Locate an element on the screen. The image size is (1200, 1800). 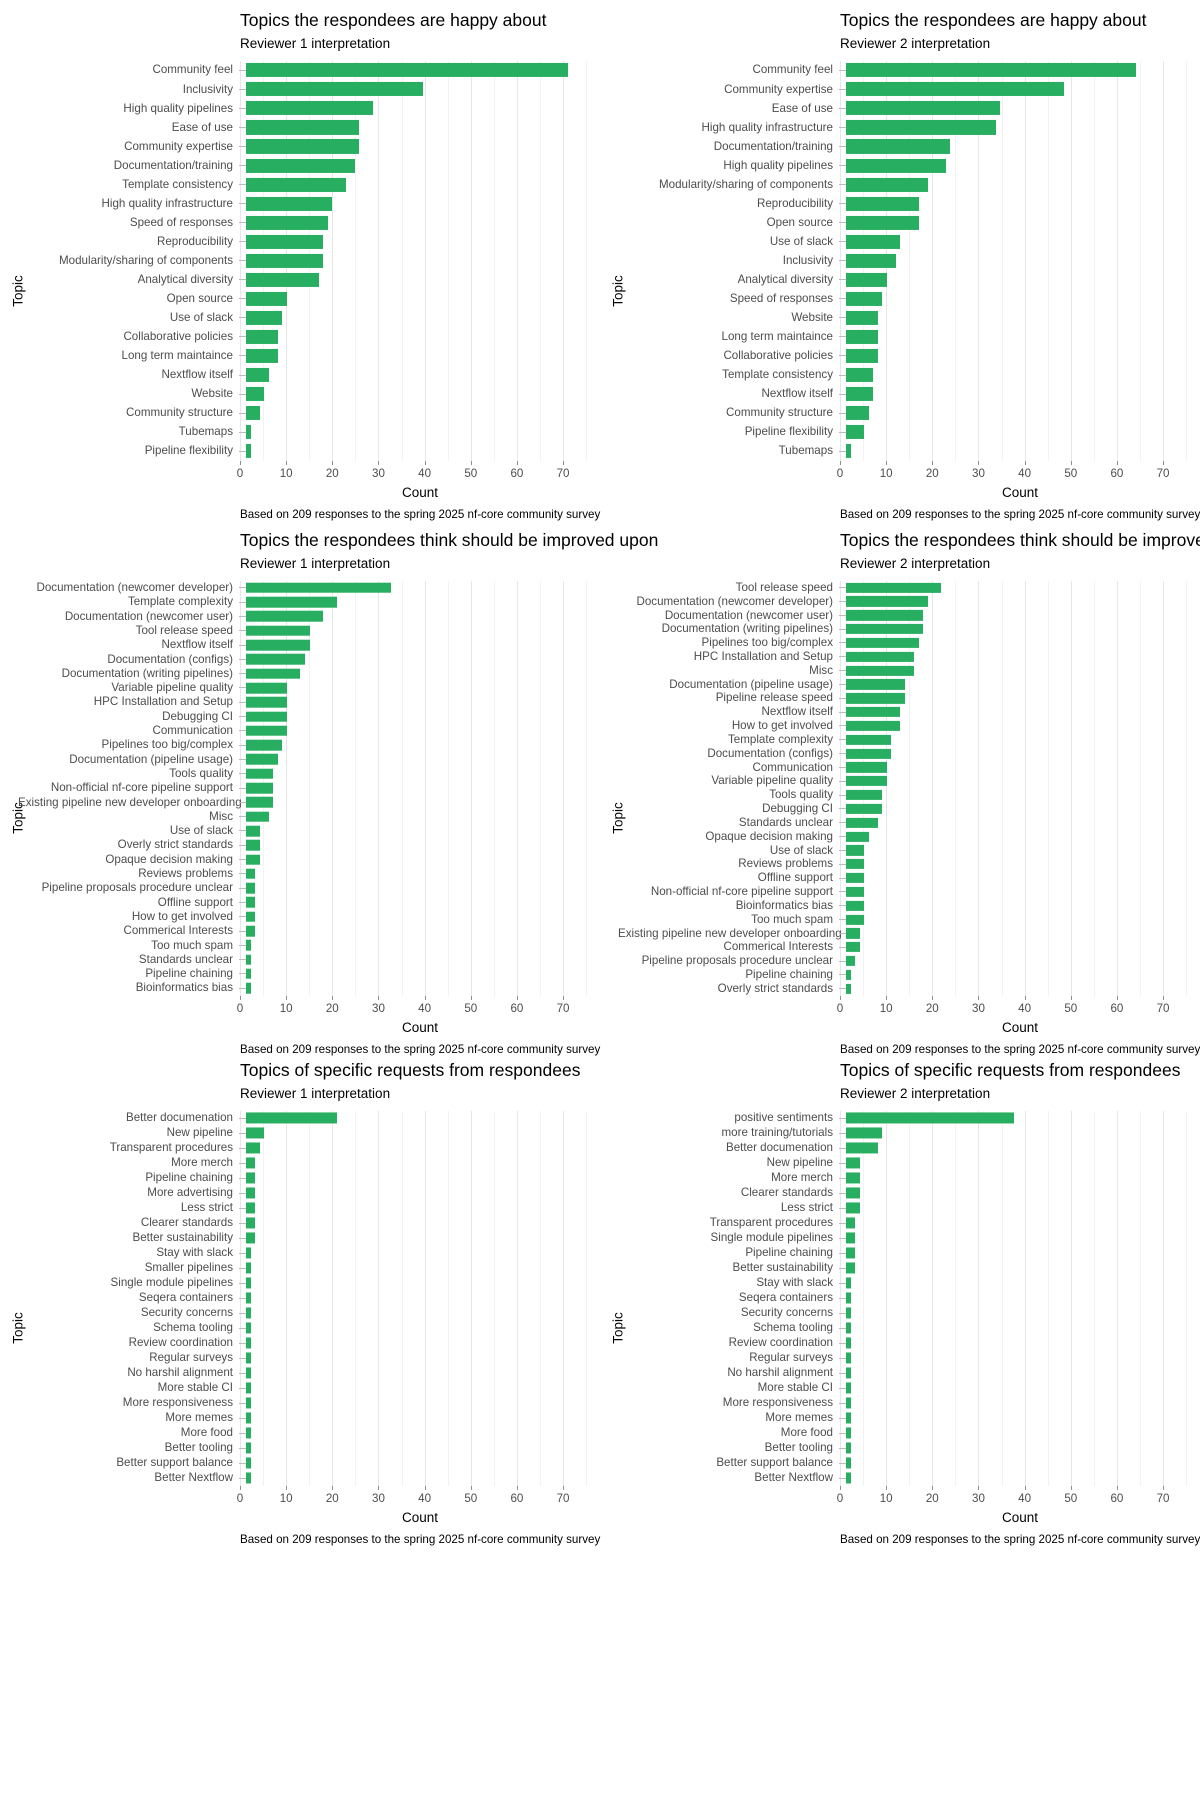
bar-row: Standards unclear is located at coordinates (309, 959).